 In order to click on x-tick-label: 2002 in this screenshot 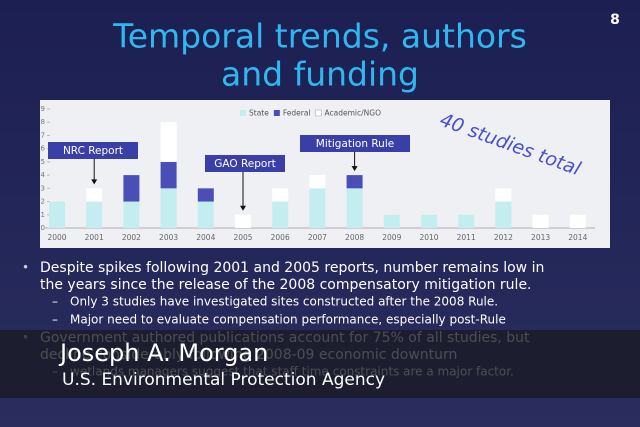, I will do `click(131, 237)`.